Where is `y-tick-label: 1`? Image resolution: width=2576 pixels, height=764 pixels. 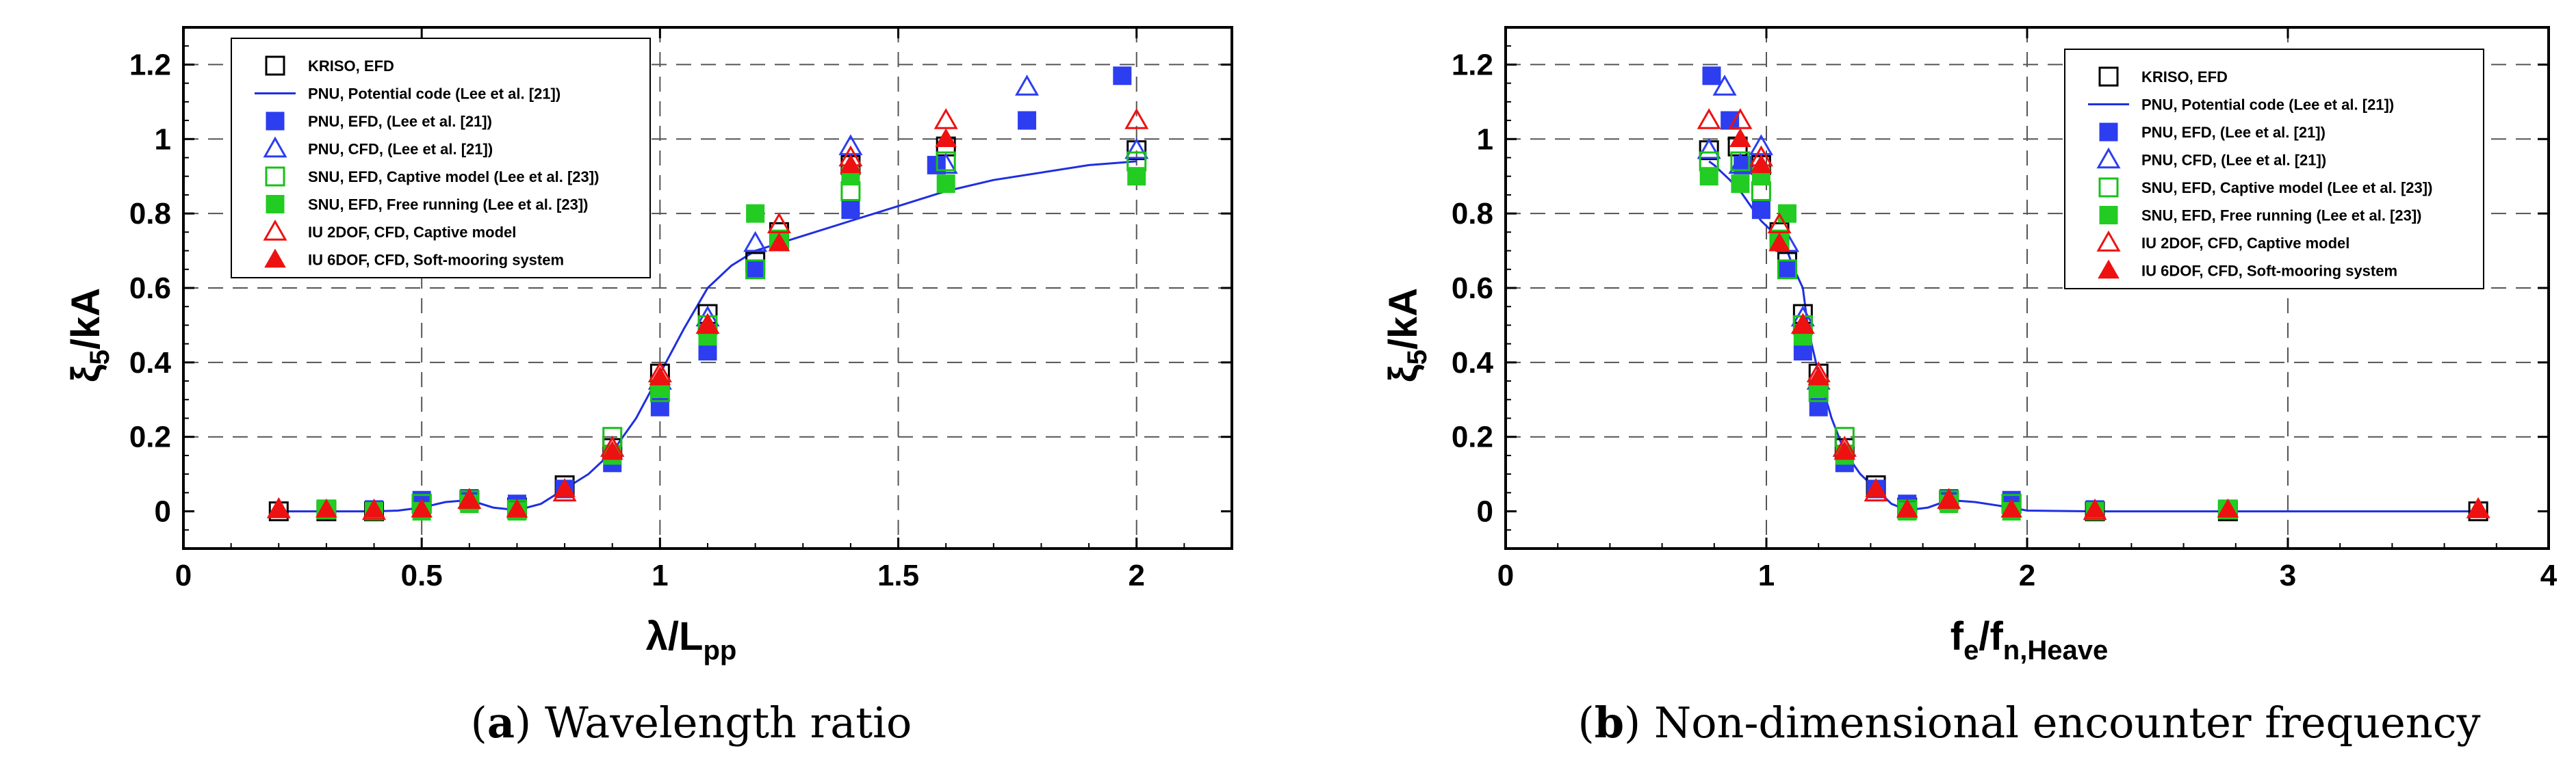
y-tick-label: 1 is located at coordinates (1485, 139).